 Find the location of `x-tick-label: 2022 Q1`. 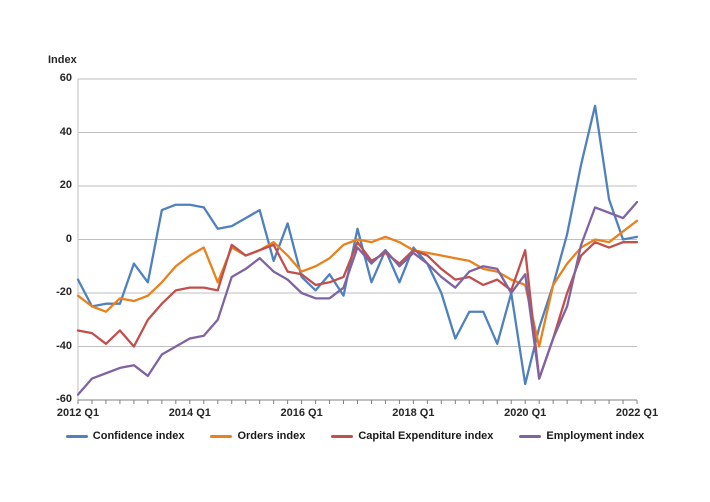

x-tick-label: 2022 Q1 is located at coordinates (637, 413).